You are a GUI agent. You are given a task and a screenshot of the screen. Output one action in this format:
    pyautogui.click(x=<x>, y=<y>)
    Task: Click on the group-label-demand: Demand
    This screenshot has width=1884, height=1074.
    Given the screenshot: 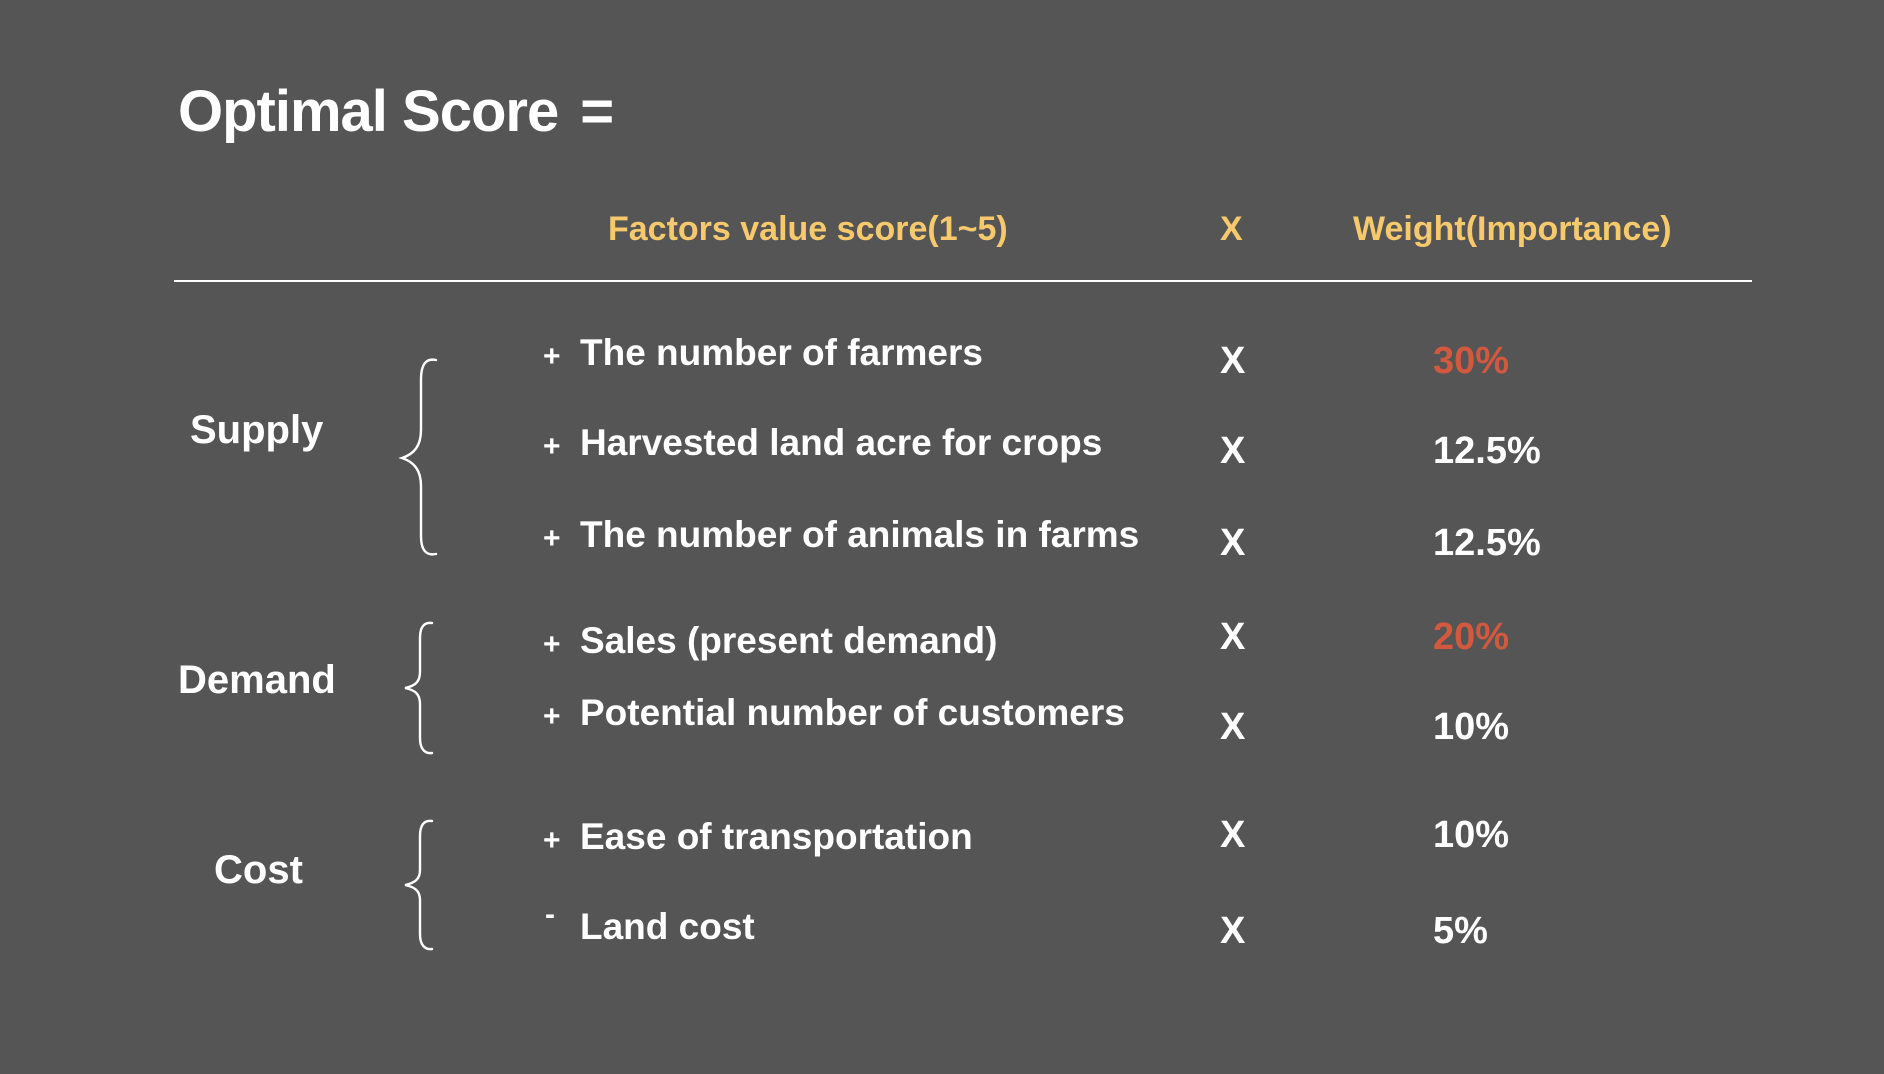 What is the action you would take?
    pyautogui.click(x=257, y=680)
    